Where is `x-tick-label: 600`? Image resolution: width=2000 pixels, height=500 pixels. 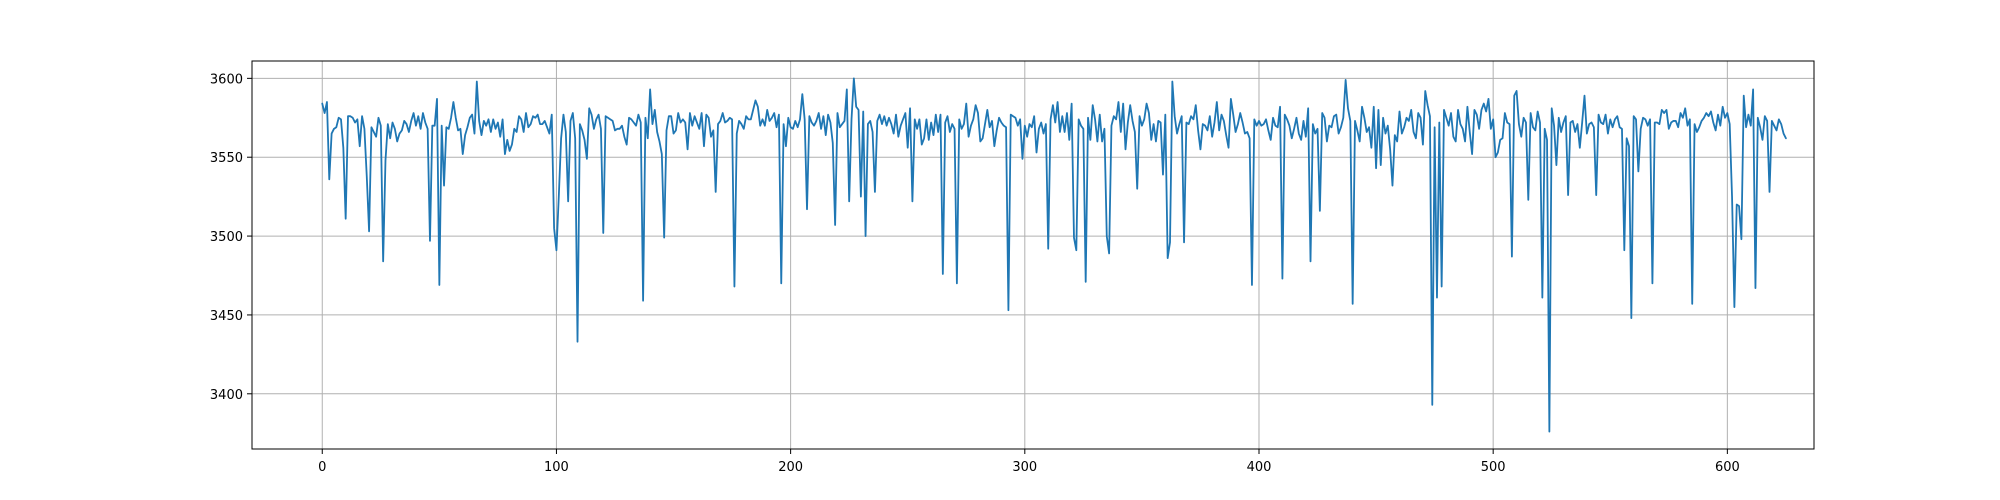 x-tick-label: 600 is located at coordinates (1727, 467).